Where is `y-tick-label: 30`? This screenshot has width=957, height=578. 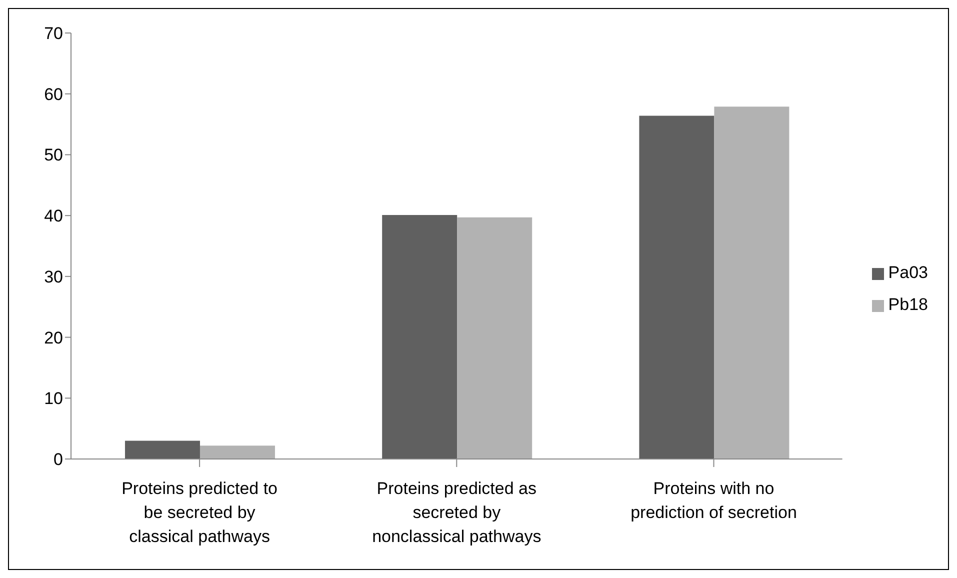 y-tick-label: 30 is located at coordinates (53, 276).